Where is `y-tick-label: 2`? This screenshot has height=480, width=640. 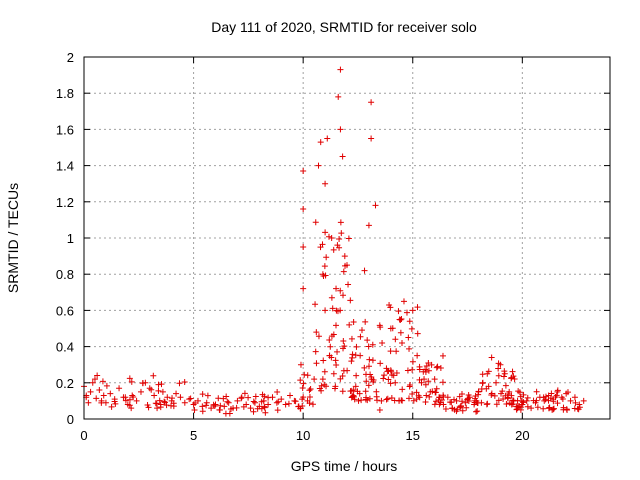 y-tick-label: 2 is located at coordinates (70, 57).